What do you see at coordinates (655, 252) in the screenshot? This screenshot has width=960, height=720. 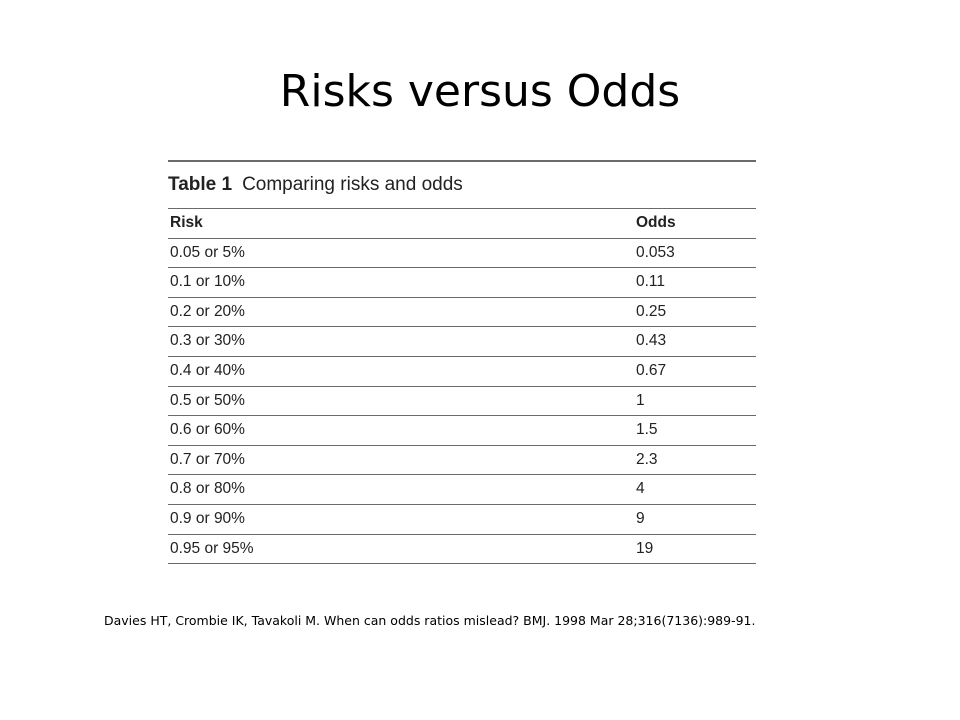 I see `odds-cell: 0.053` at bounding box center [655, 252].